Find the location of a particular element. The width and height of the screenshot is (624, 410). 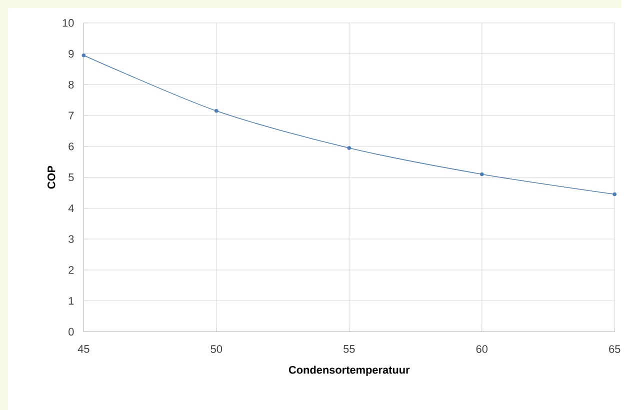

y-tick-label: 0 is located at coordinates (71, 332).